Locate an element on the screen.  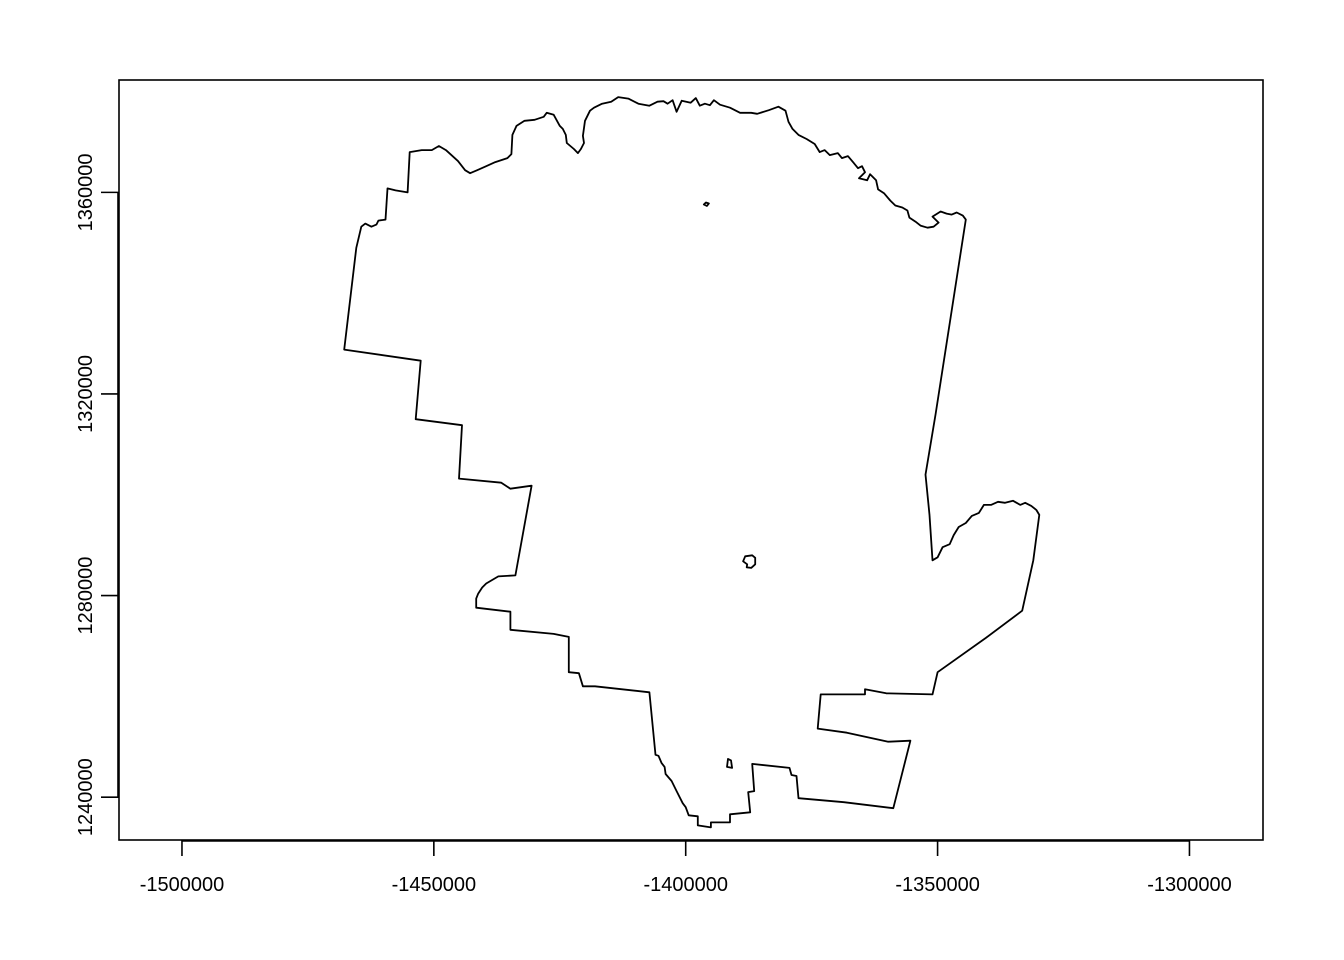
x-tick-label: -1450000 is located at coordinates (434, 885).